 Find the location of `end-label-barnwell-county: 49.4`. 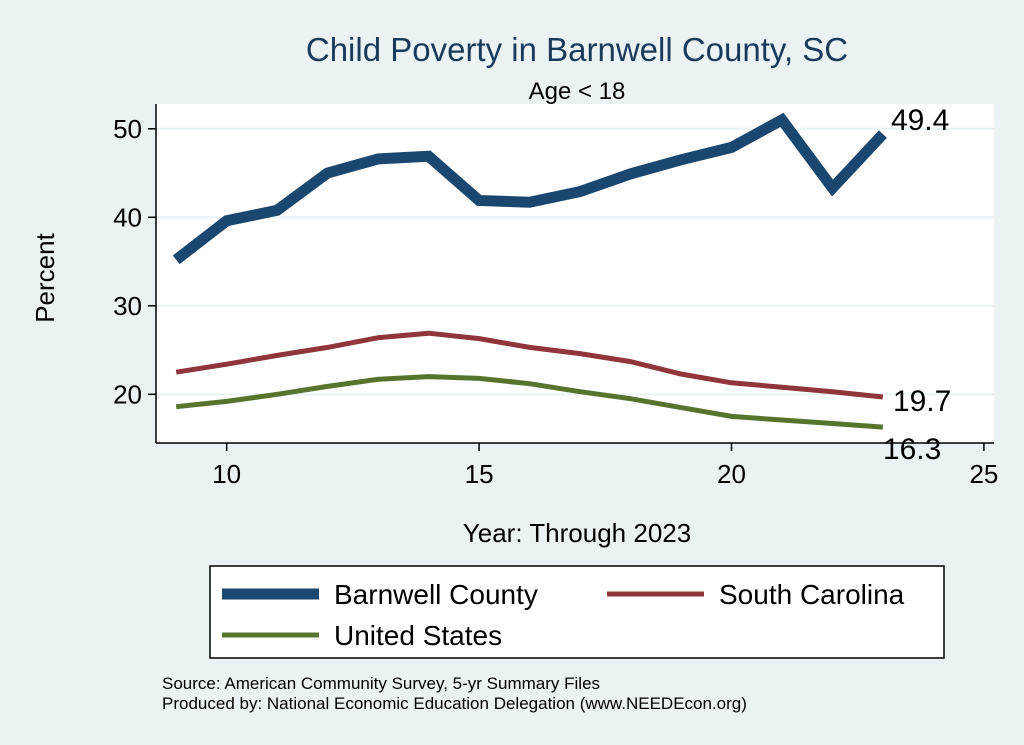

end-label-barnwell-county: 49.4 is located at coordinates (920, 120).